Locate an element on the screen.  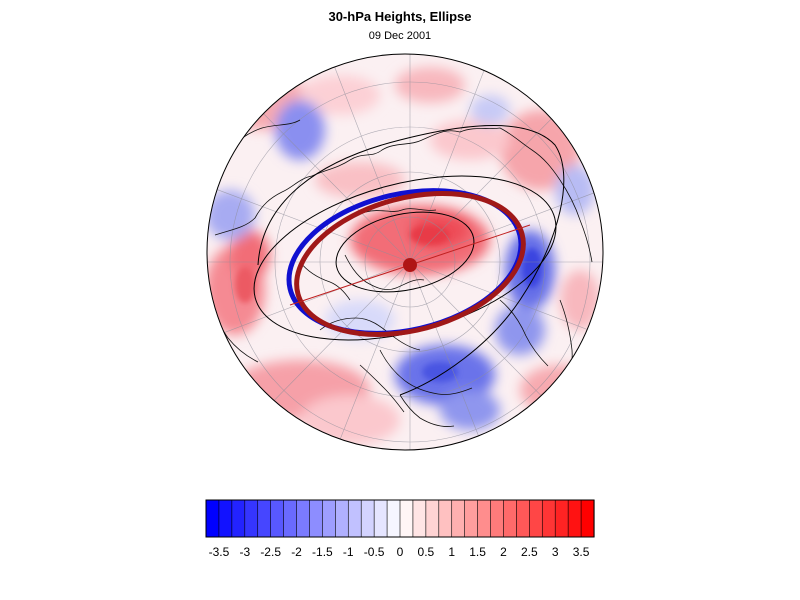
colorbar-tick-label: -1.5 is located at coordinates (322, 552).